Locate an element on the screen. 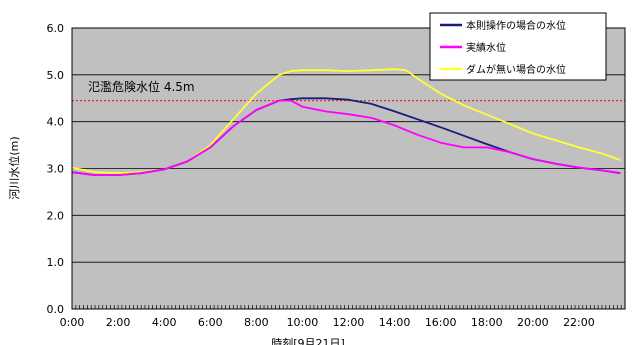  y-tick-labels: 0.0 1.0 2.0 3.0 4.0 5.0 6.0 is located at coordinates (56, 169).